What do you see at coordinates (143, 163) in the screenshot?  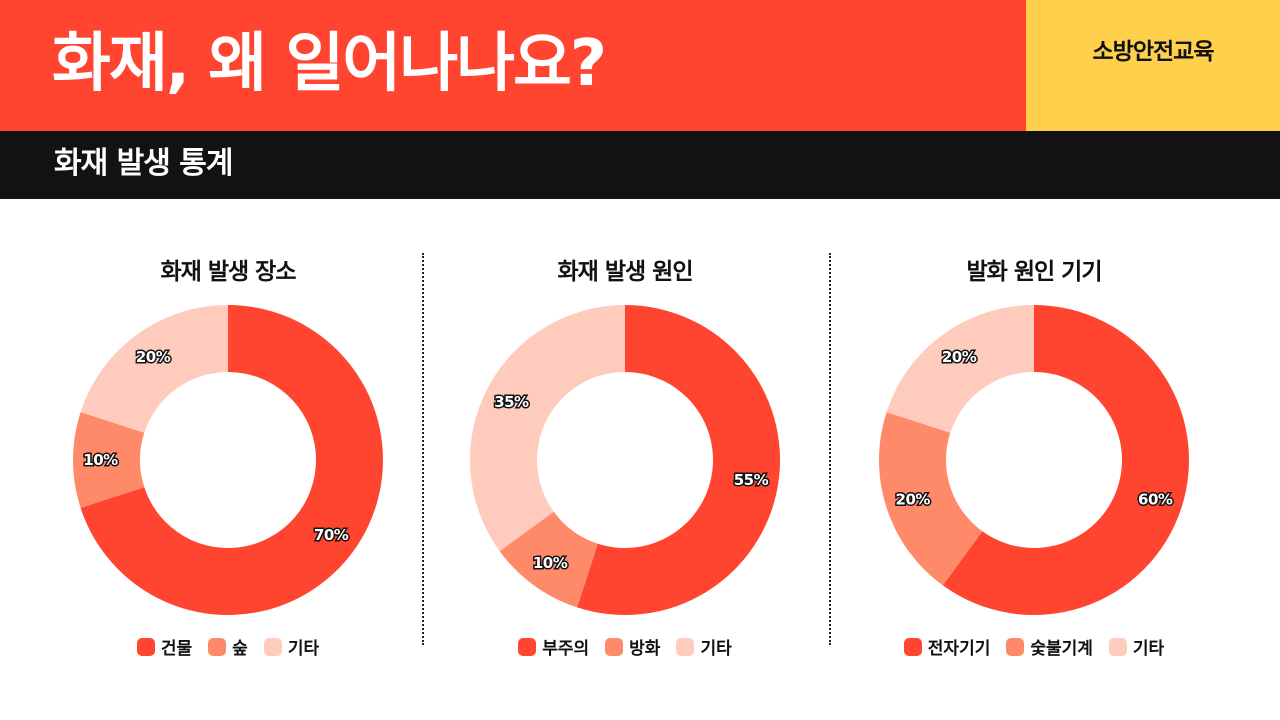 I see `section-subtitle: 화재 발생 통계` at bounding box center [143, 163].